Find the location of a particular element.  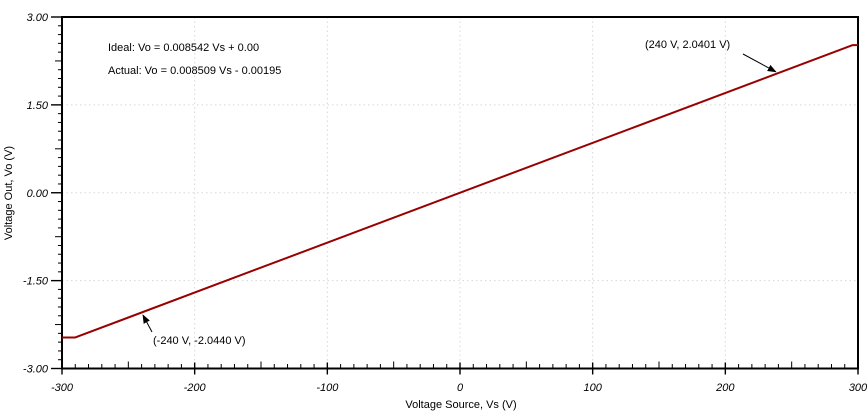

y-tick-label: -3.00 is located at coordinates (36, 370).